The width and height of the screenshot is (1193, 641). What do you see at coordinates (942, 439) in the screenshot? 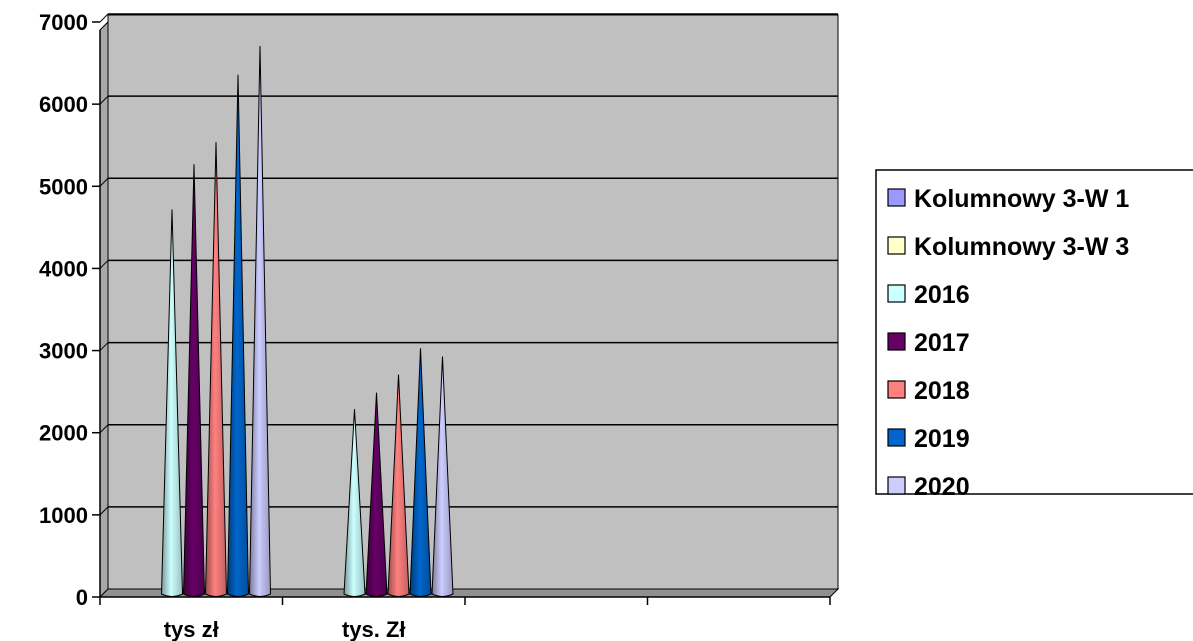
I see `legend-label: 2019` at bounding box center [942, 439].